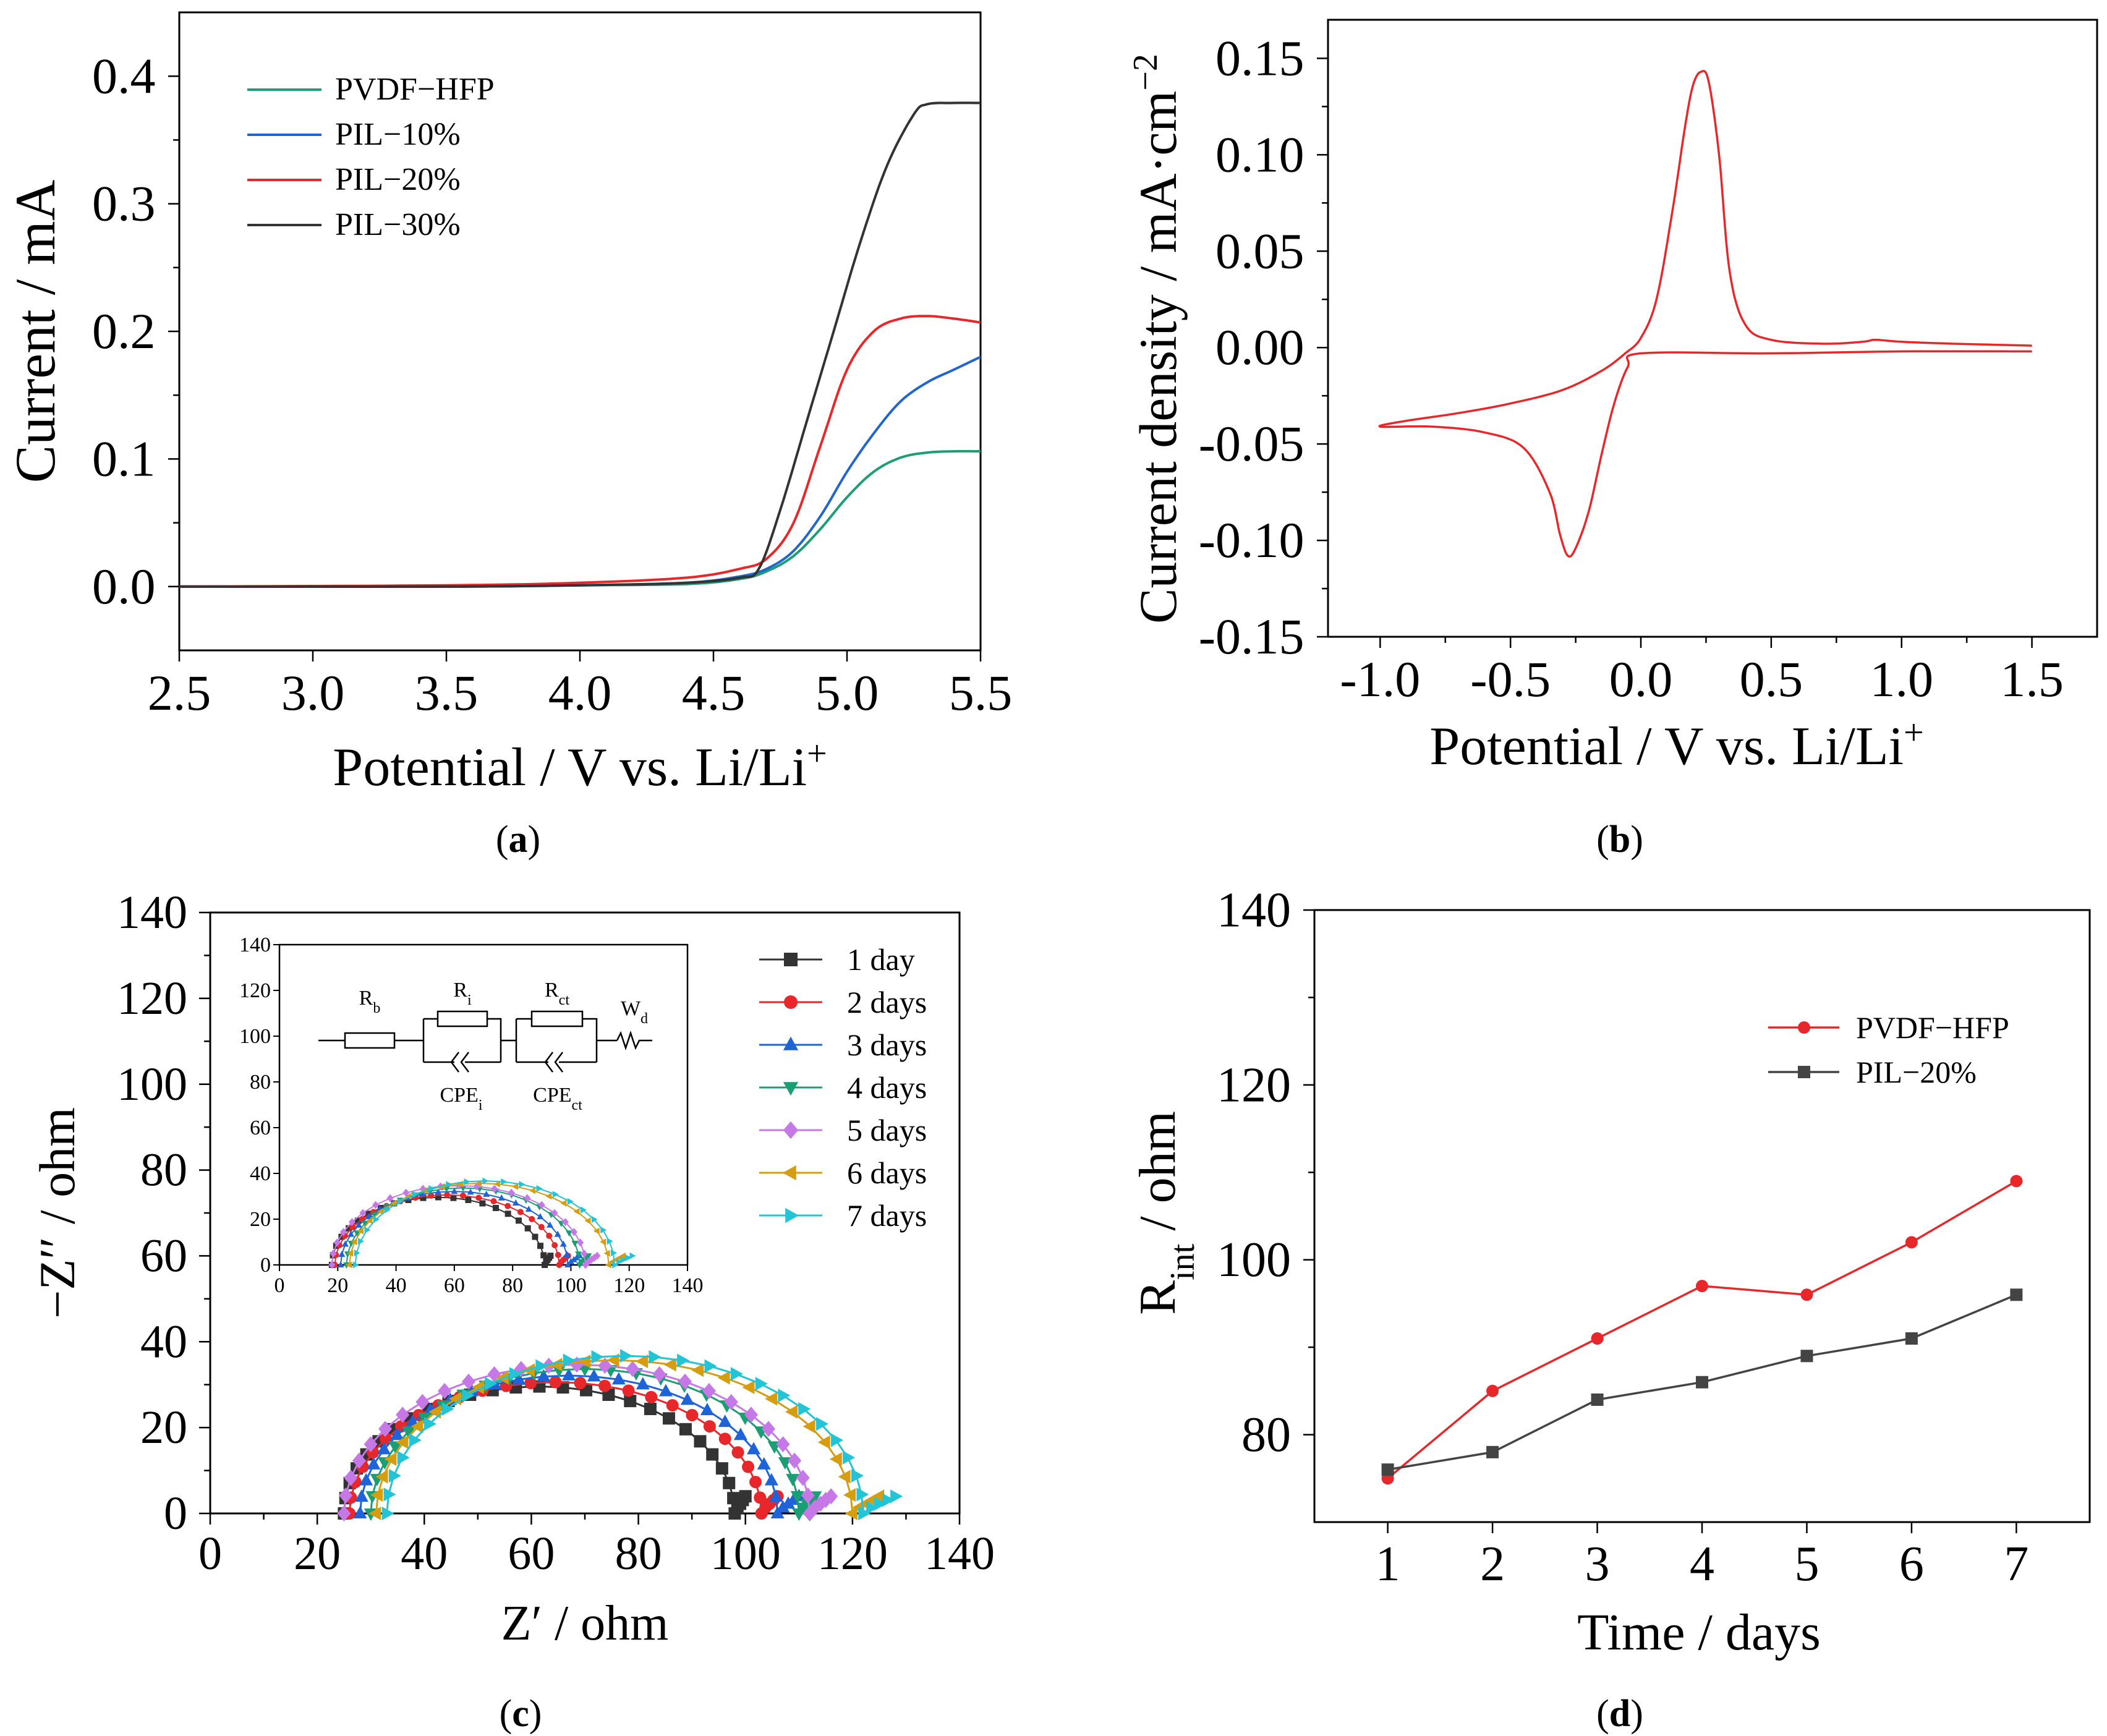 This screenshot has width=2107, height=1736. Describe the element at coordinates (563, 1448) in the screenshot. I see `series-line-2 days` at that location.